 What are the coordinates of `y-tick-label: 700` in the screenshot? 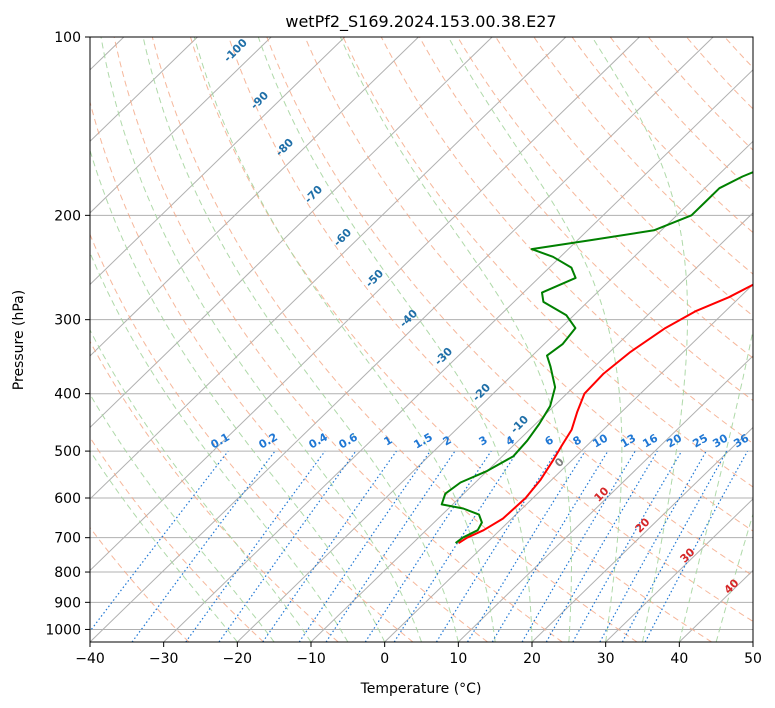 It's located at (67, 539).